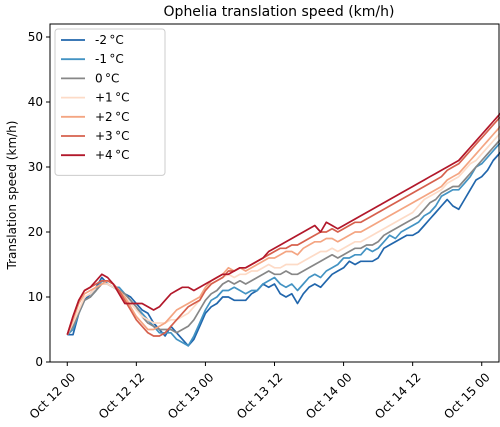  What do you see at coordinates (35, 37) in the screenshot?
I see `y-tick-label: 50` at bounding box center [35, 37].